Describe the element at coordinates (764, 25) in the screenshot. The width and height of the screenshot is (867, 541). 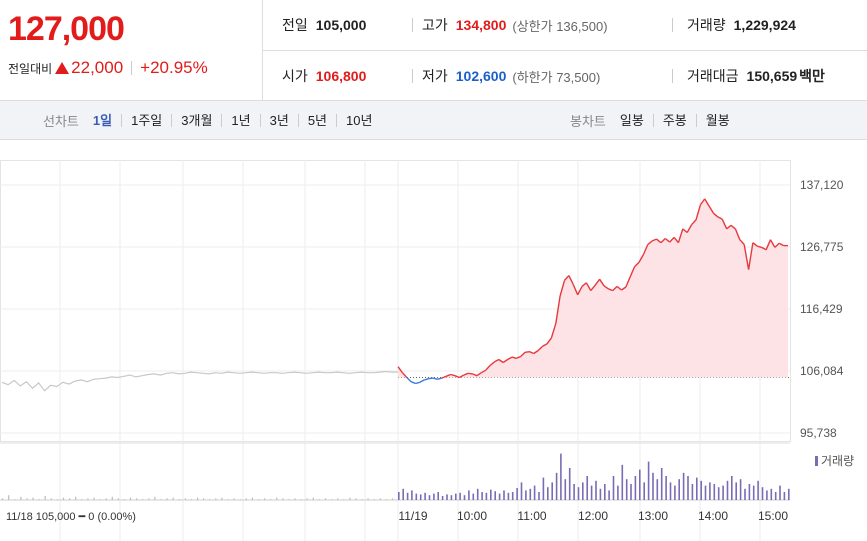
I see `volume-value: 1,229,924` at that location.